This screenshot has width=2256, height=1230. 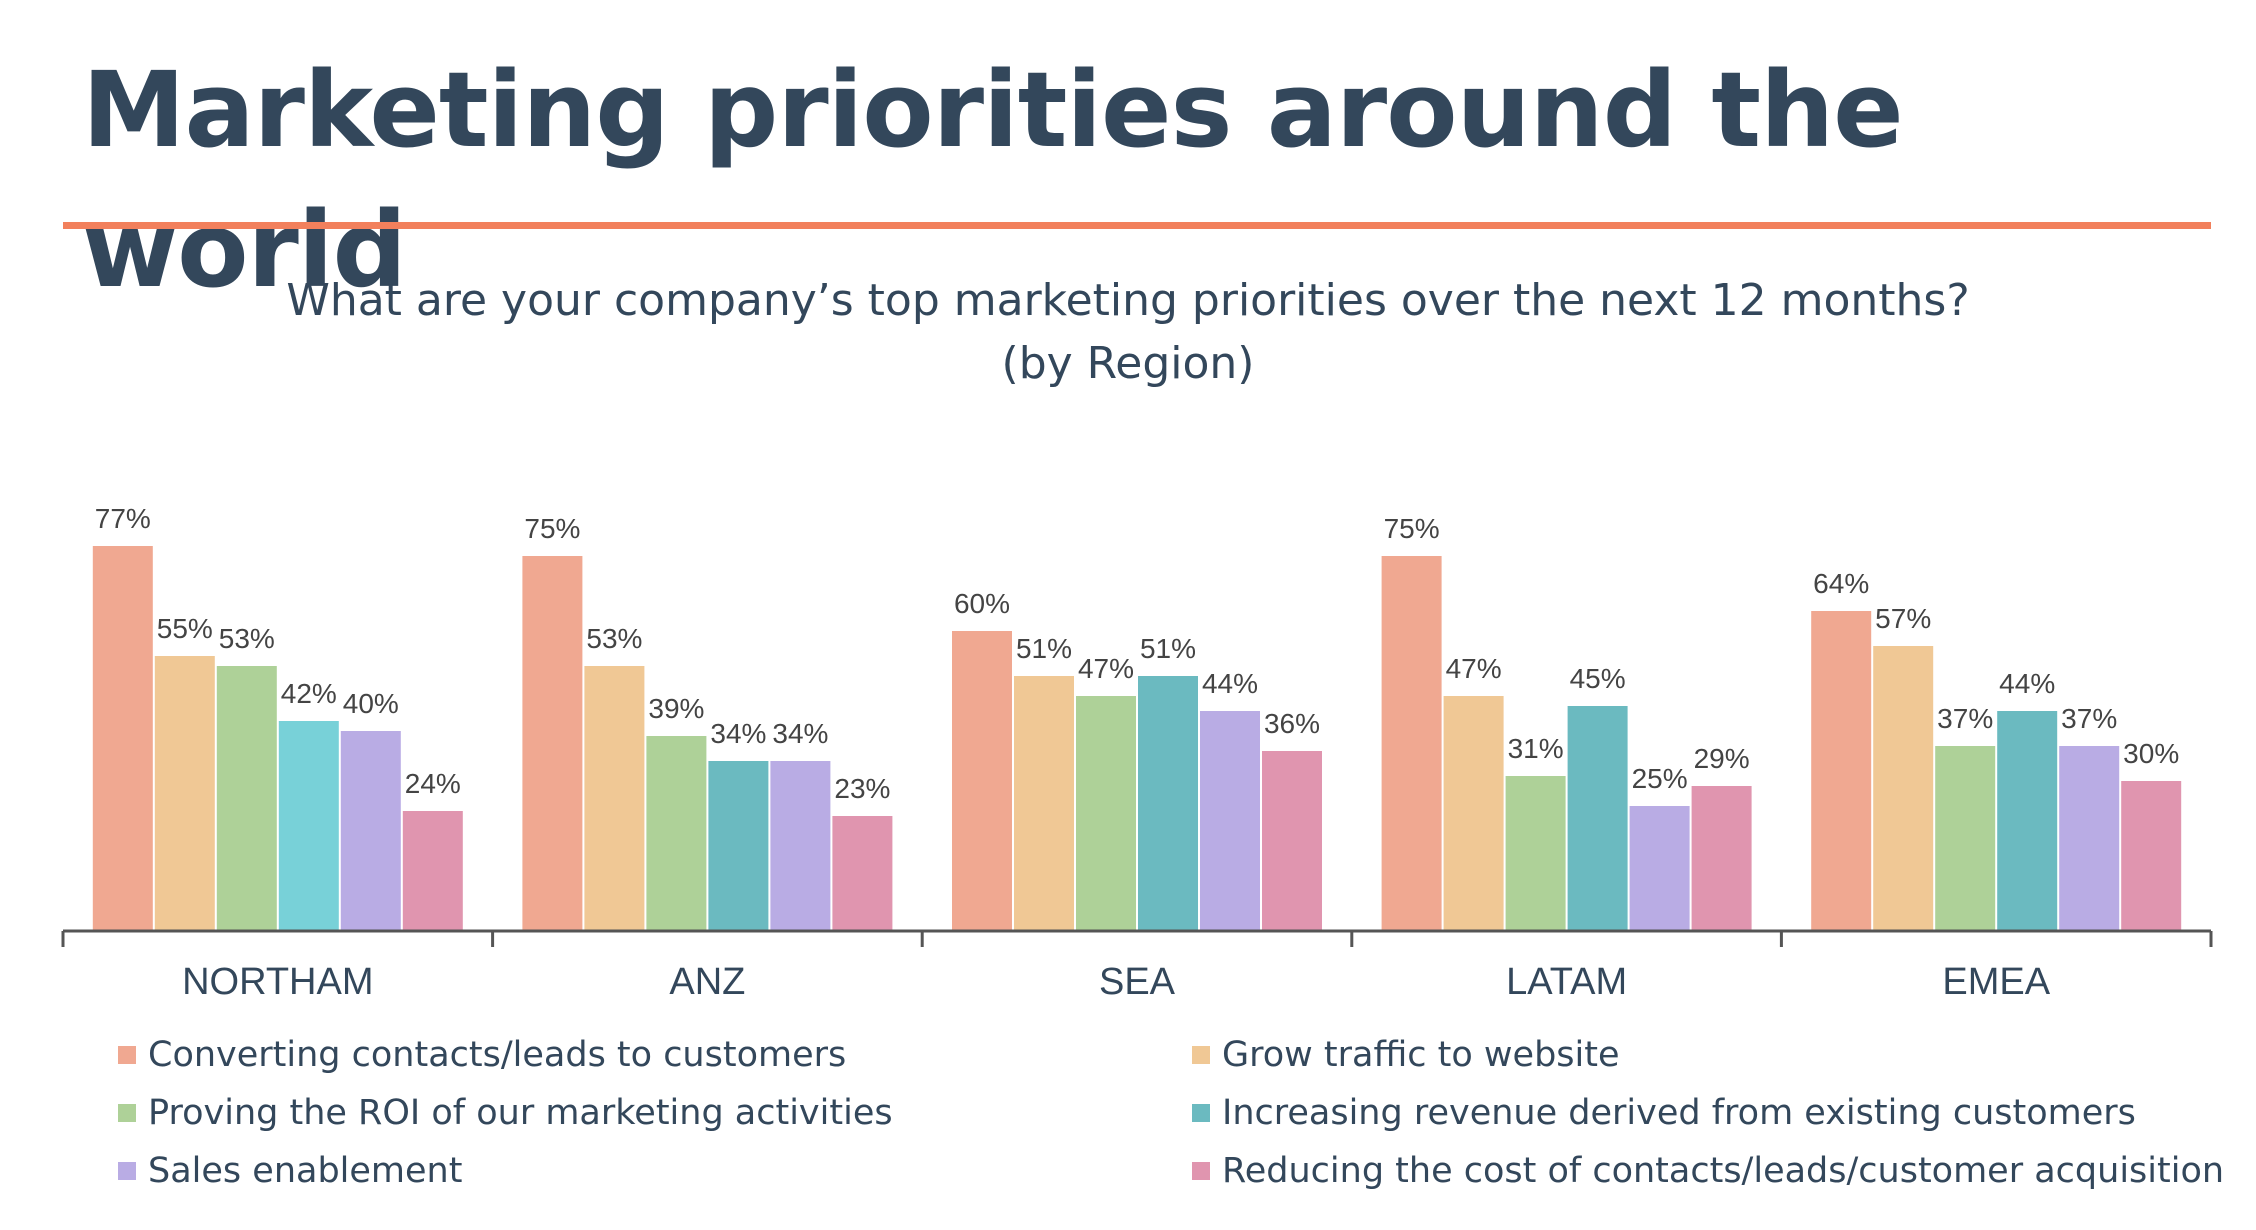 I want to click on bar-latam-s4, so click(x=1597, y=818).